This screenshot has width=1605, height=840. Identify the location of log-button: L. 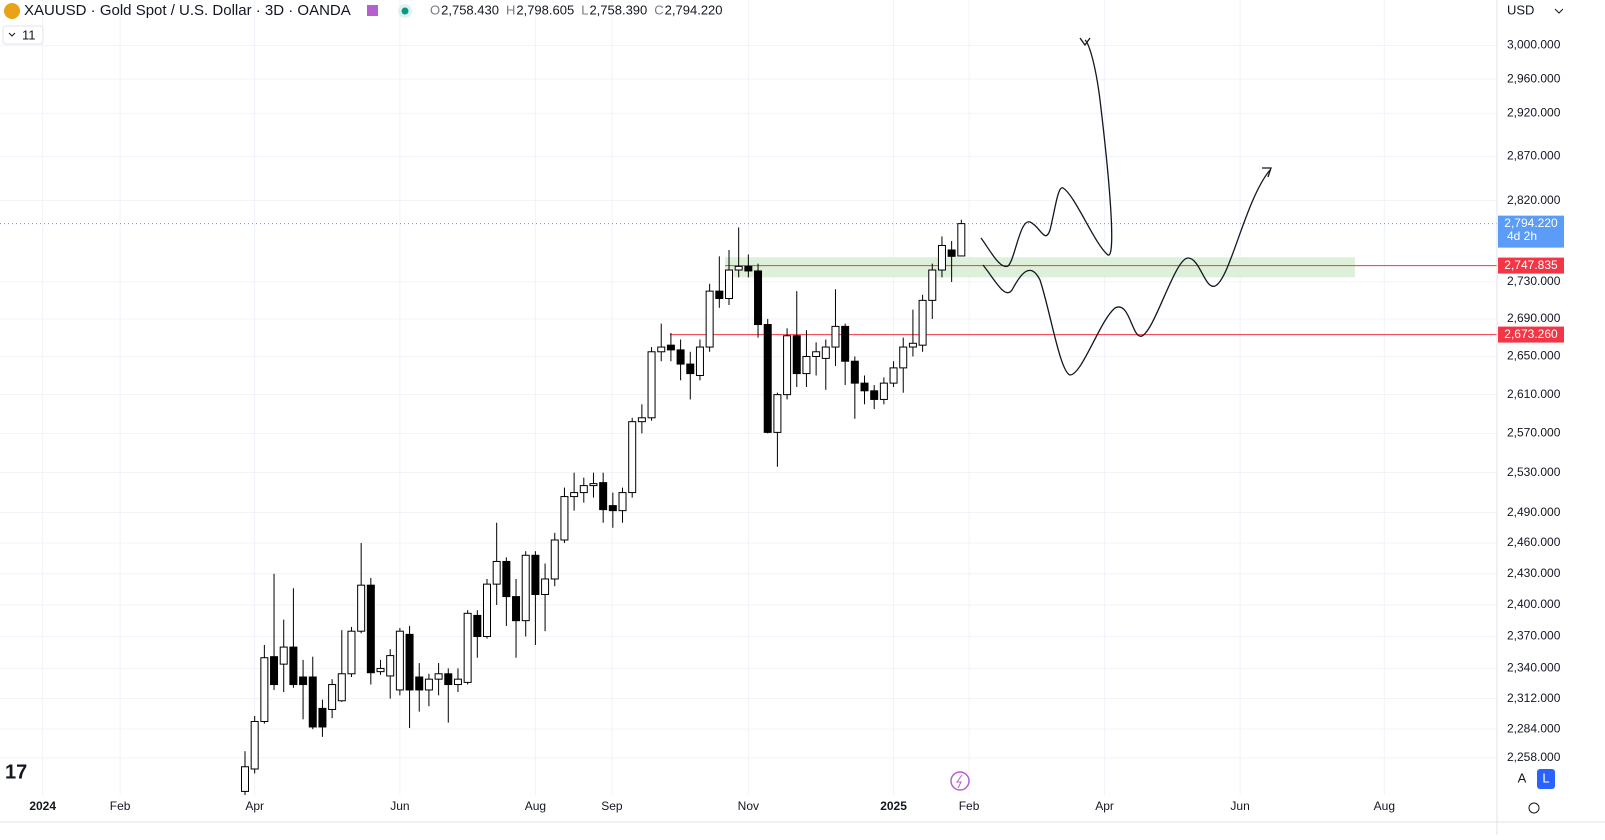
(1545, 777).